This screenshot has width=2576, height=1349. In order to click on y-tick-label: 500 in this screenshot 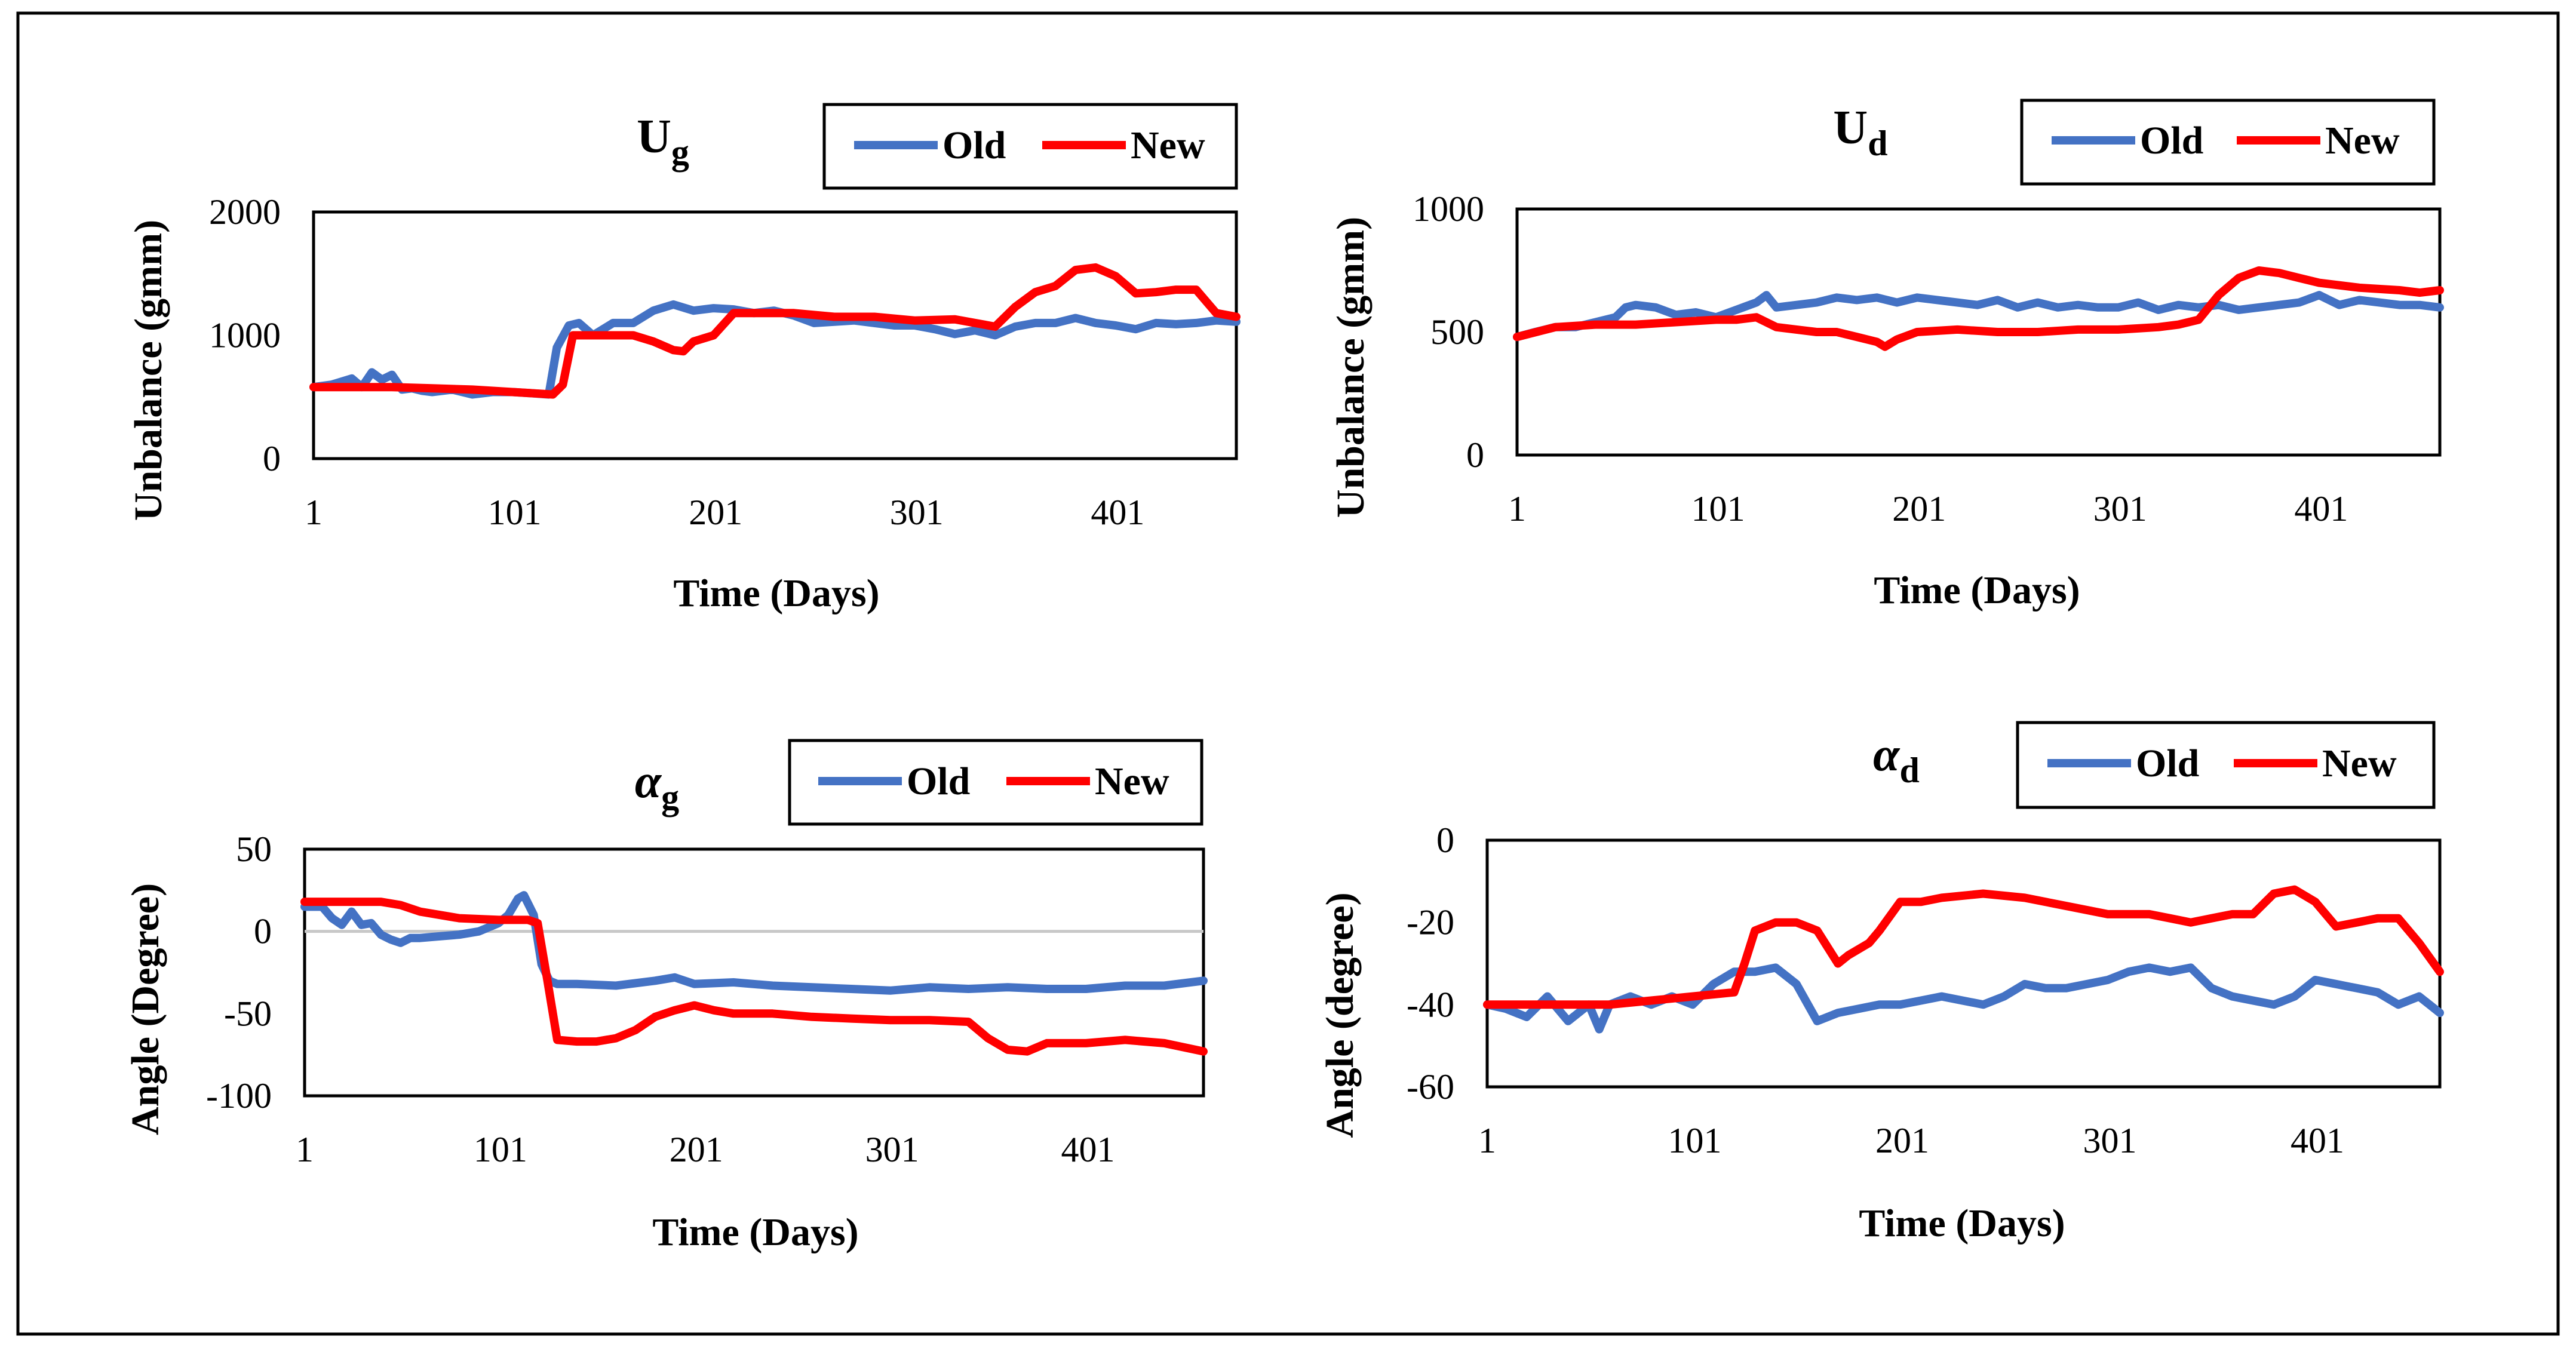, I will do `click(1457, 332)`.